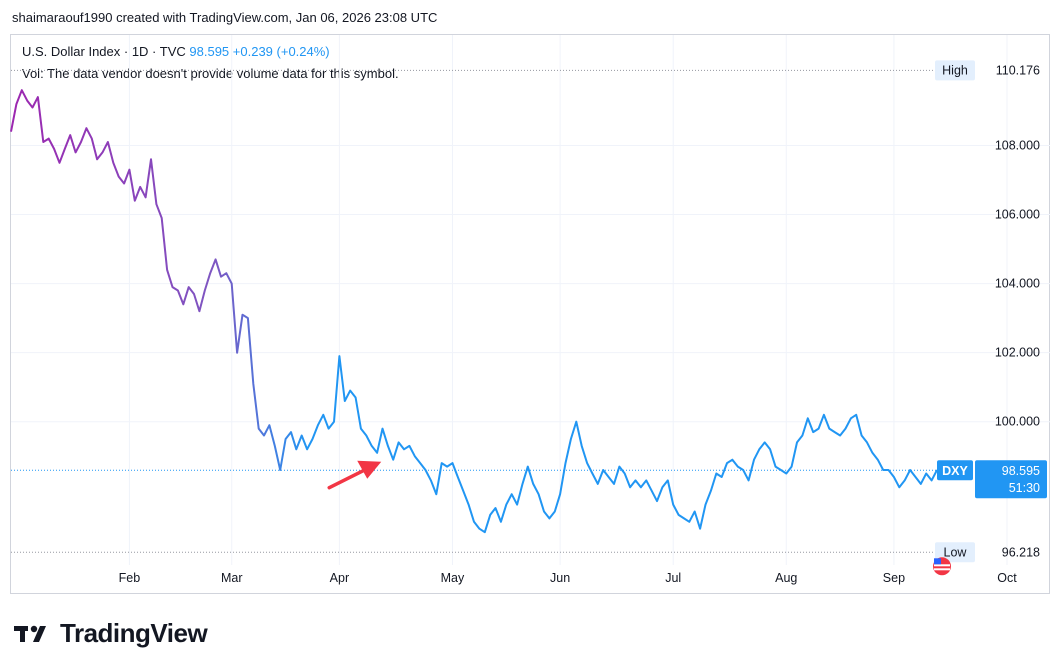 The height and width of the screenshot is (670, 1064). What do you see at coordinates (1007, 578) in the screenshot?
I see `x-tick-label: Oct` at bounding box center [1007, 578].